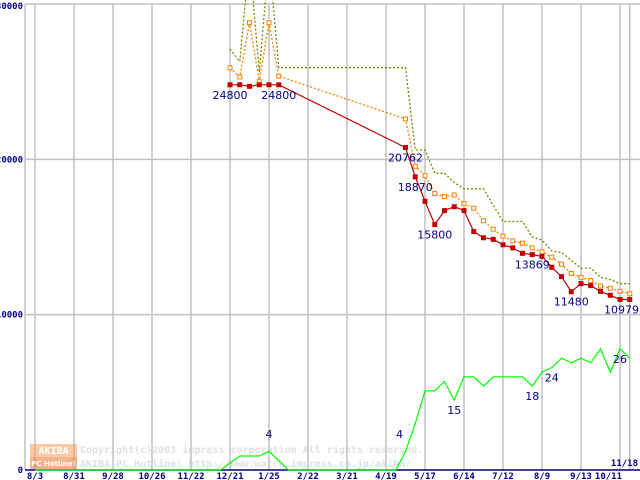 This screenshot has height=480, width=640. Describe the element at coordinates (425, 476) in the screenshot. I see `x-tick-label: 5/17` at that location.